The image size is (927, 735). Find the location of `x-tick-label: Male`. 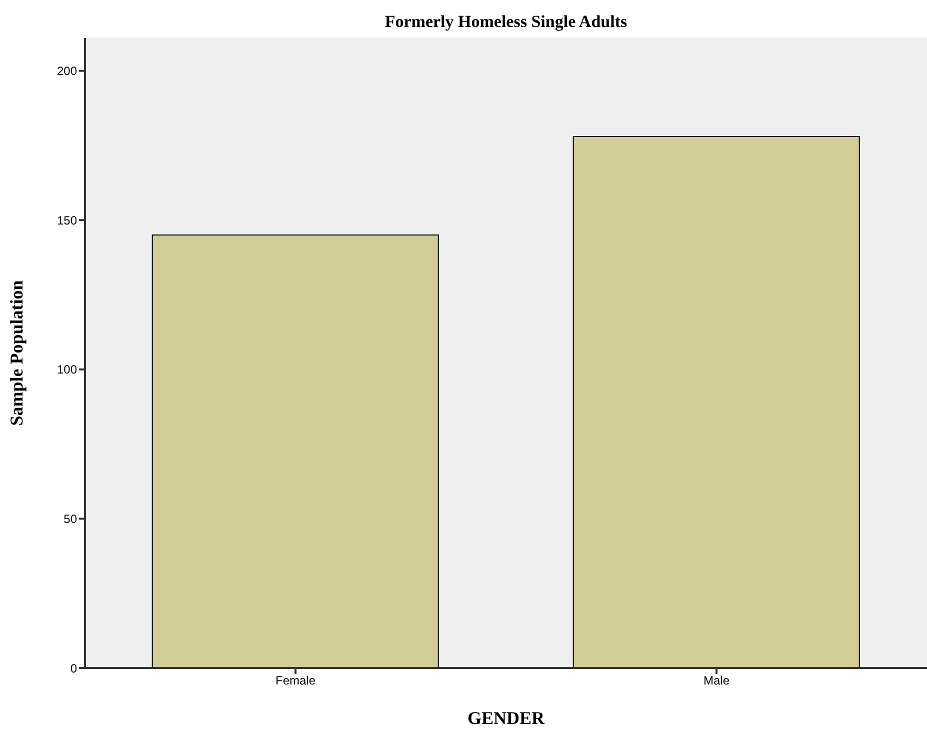

x-tick-label: Male is located at coordinates (716, 681).